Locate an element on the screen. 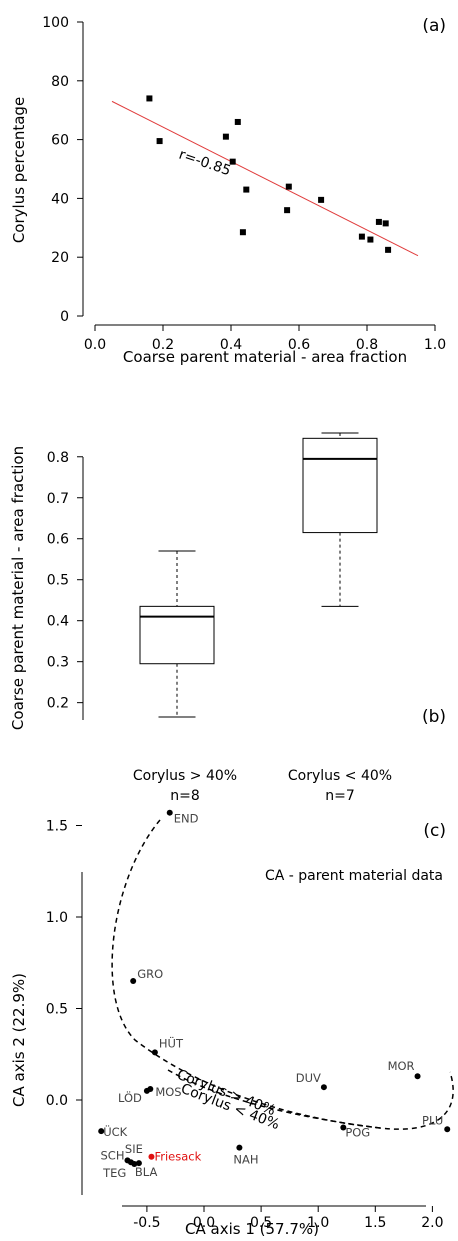 The height and width of the screenshot is (1241, 458). panel-a-x-label: Coarse parent material - area fraction is located at coordinates (265, 357).